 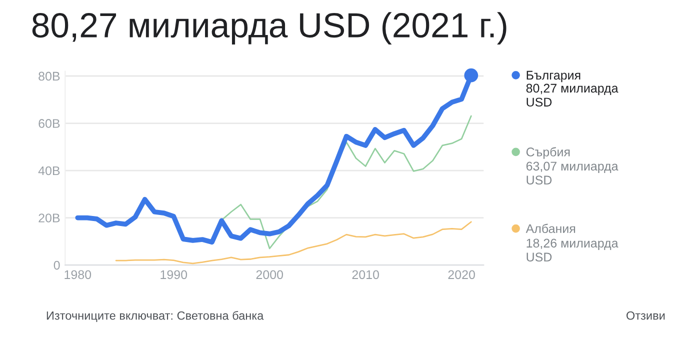 I want to click on x-tick-label: 1990, so click(x=174, y=275).